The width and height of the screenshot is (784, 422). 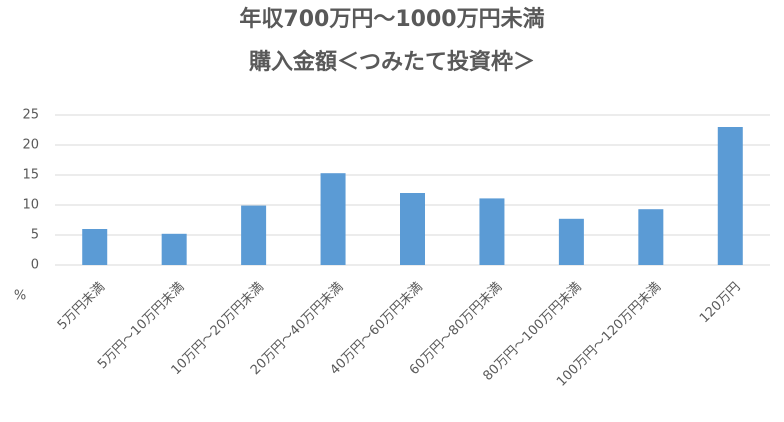 I want to click on x-tick-label: 5万円未満, so click(x=81, y=306).